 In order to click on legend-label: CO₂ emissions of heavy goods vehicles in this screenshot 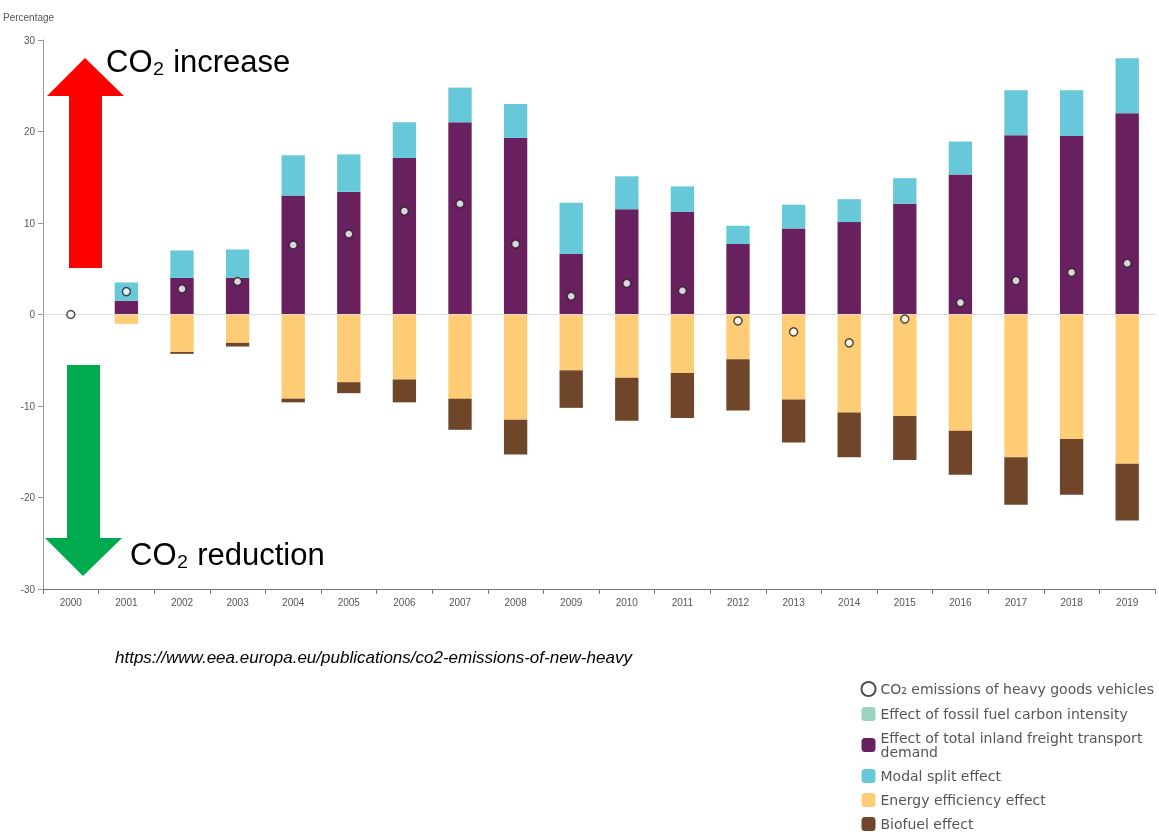, I will do `click(1017, 689)`.